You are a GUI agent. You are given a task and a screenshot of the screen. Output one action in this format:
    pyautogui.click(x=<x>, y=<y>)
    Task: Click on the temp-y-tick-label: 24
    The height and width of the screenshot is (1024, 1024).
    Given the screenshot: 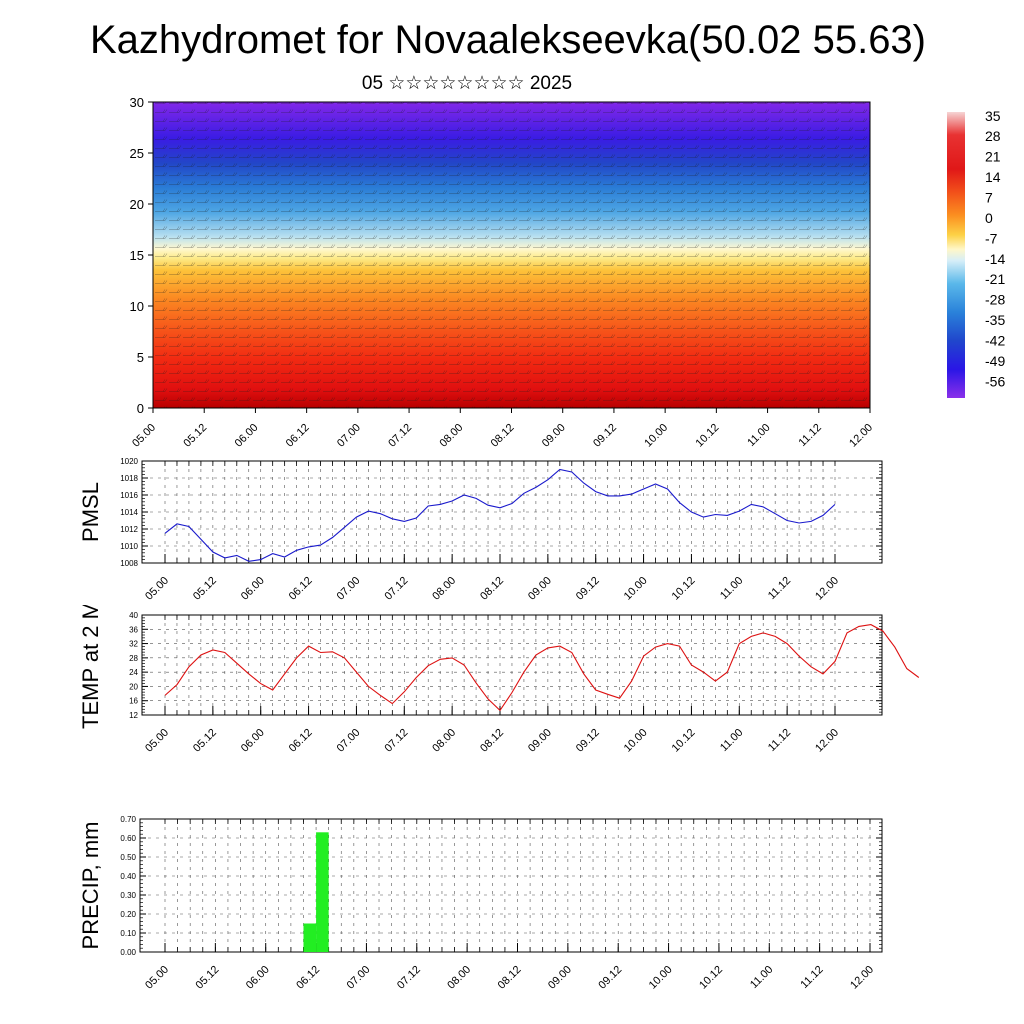 What is the action you would take?
    pyautogui.click(x=133, y=672)
    